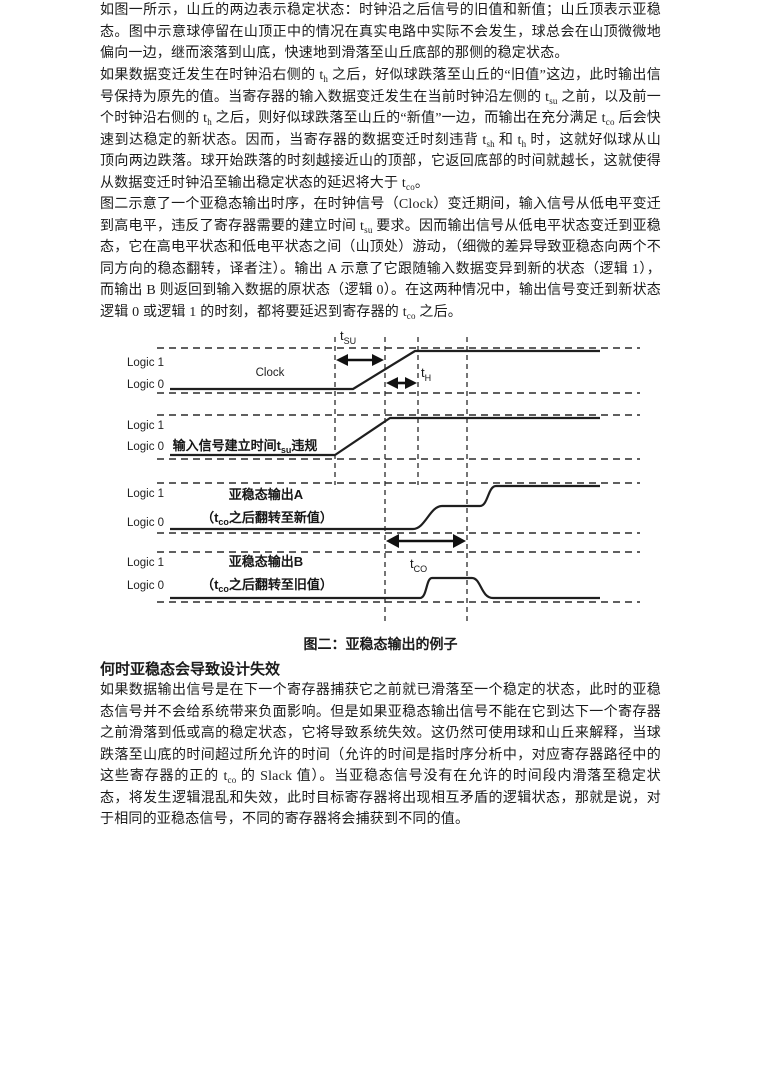 This screenshot has width=759, height=1071. What do you see at coordinates (270, 373) in the screenshot?
I see `clock-label: Clock` at bounding box center [270, 373].